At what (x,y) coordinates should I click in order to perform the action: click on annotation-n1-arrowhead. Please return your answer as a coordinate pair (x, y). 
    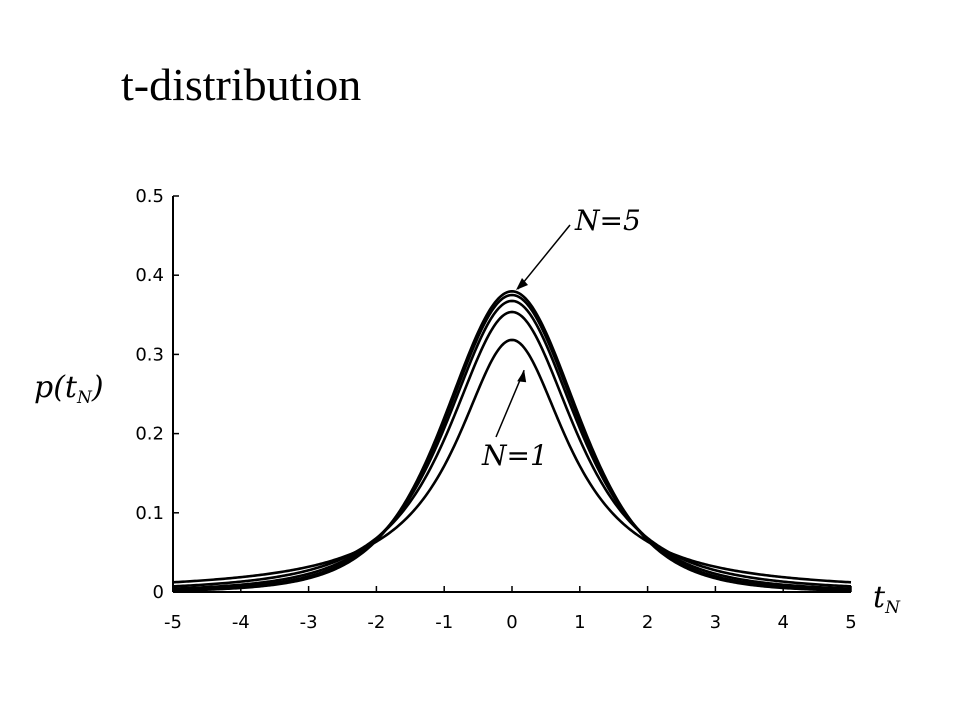
    Looking at the image, I should click on (522, 376).